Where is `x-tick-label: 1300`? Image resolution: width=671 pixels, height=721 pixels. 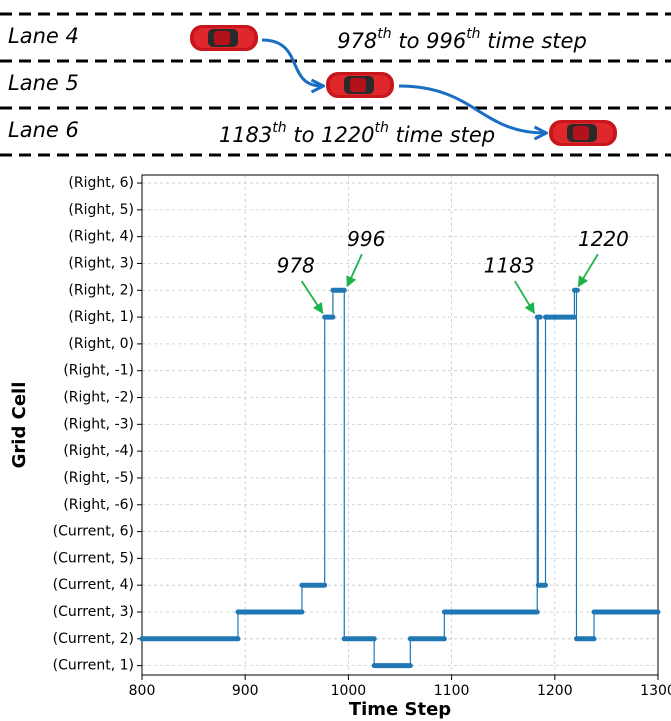 x-tick-label: 1300 is located at coordinates (655, 691).